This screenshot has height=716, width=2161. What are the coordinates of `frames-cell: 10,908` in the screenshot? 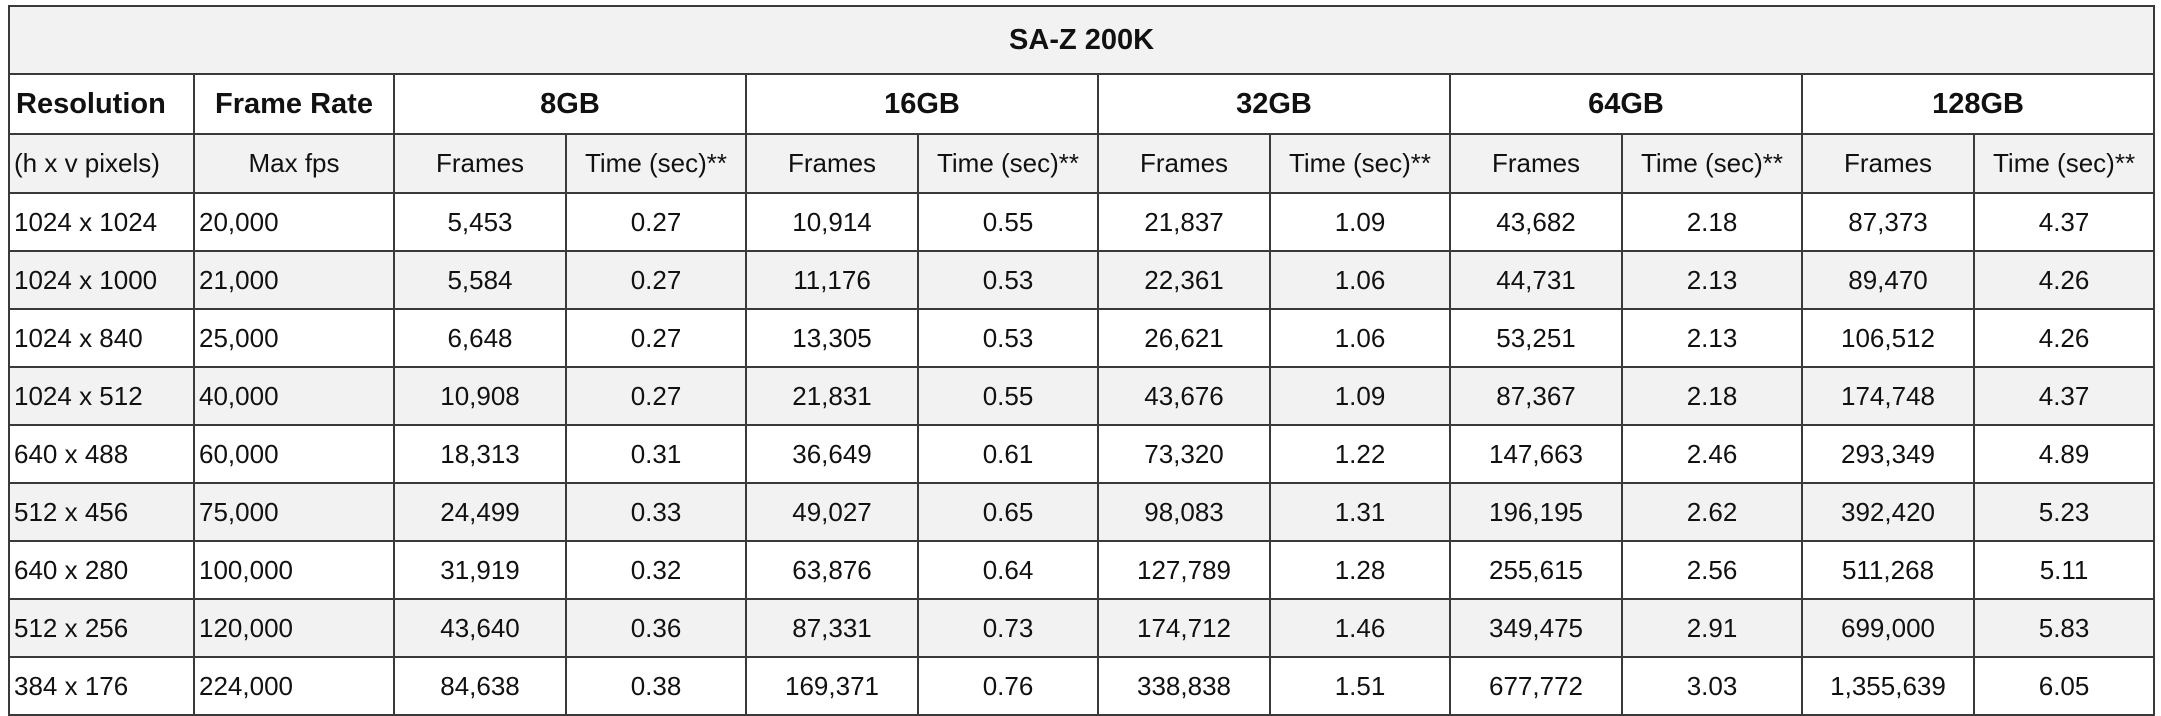 It's located at (480, 396).